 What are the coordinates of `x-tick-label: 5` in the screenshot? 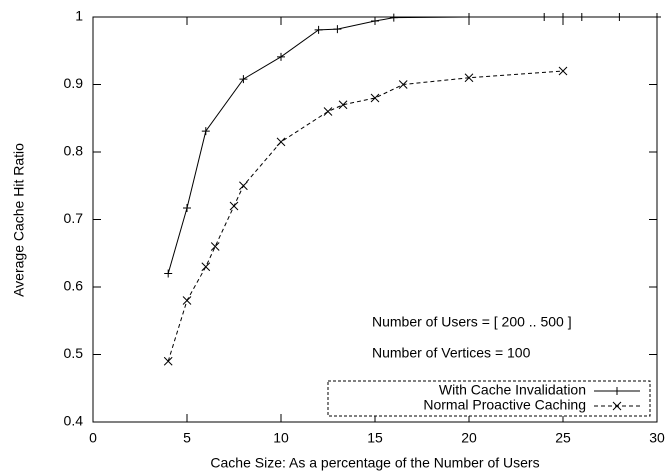 It's located at (187, 438).